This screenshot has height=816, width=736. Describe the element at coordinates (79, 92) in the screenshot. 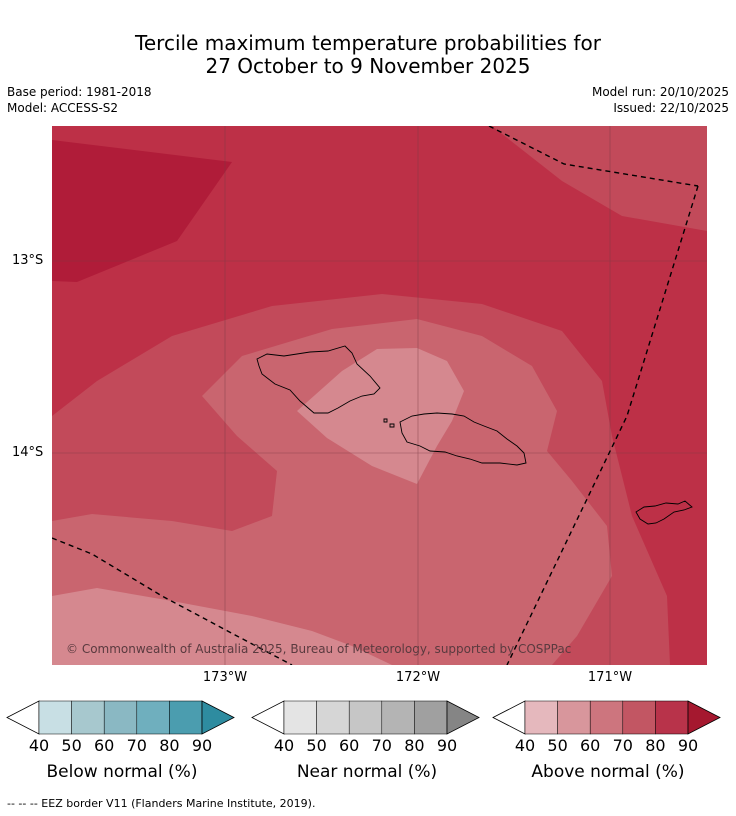

I see `base-period: Base period: 1981-2018` at that location.